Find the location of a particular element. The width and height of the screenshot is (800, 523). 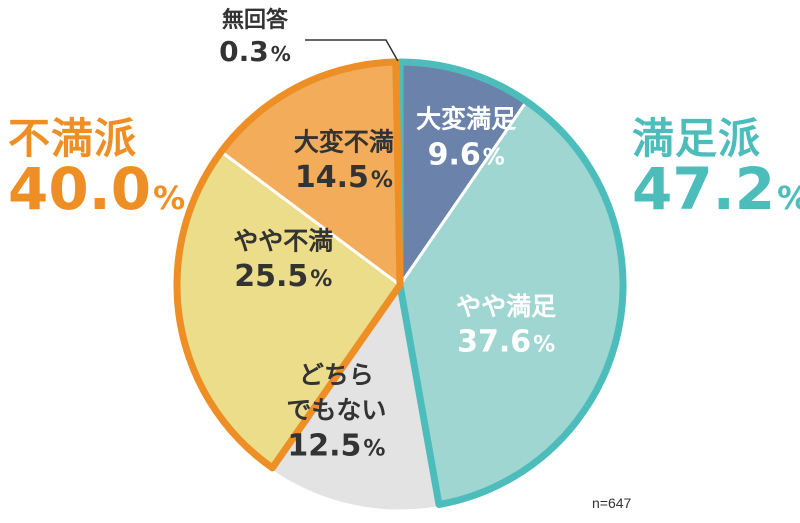

slice-label: やや不満 25.5% is located at coordinates (283, 260).